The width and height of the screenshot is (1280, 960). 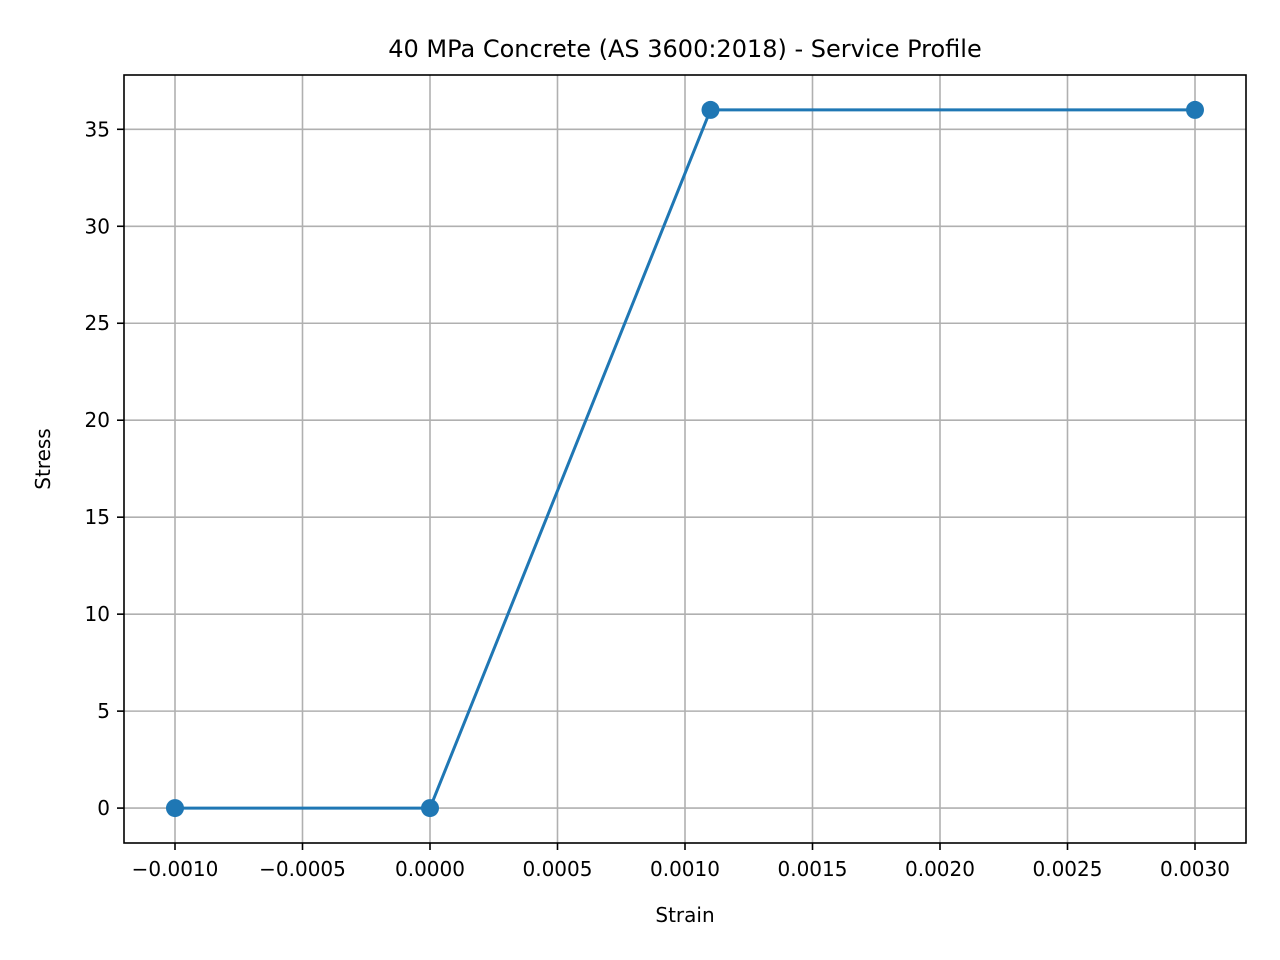 What do you see at coordinates (97, 323) in the screenshot?
I see `y-tick-label: 25` at bounding box center [97, 323].